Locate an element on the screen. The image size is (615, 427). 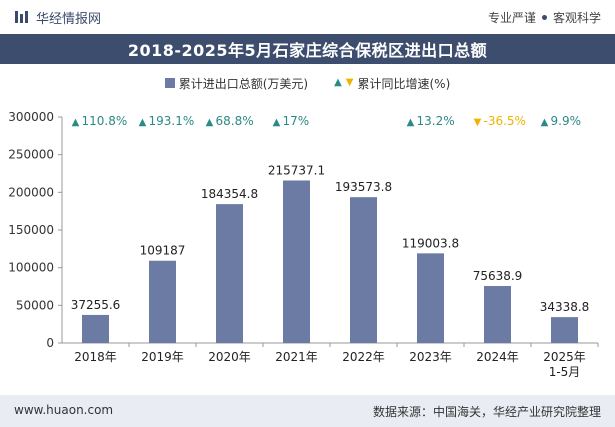
bar-value-label: 193573.8 is located at coordinates (363, 187).